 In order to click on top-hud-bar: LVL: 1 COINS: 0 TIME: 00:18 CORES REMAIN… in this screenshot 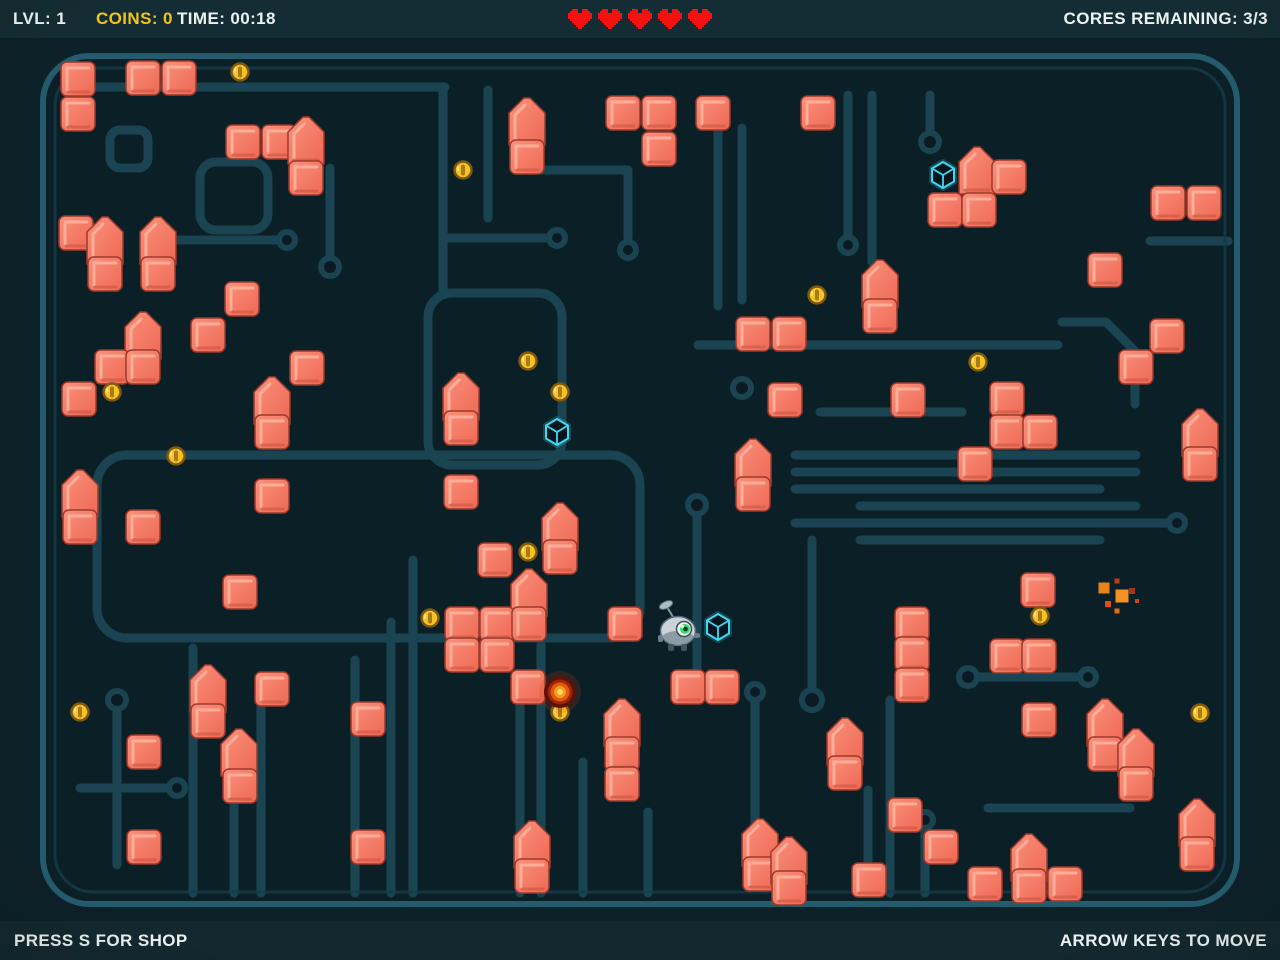, I will do `click(640, 19)`.